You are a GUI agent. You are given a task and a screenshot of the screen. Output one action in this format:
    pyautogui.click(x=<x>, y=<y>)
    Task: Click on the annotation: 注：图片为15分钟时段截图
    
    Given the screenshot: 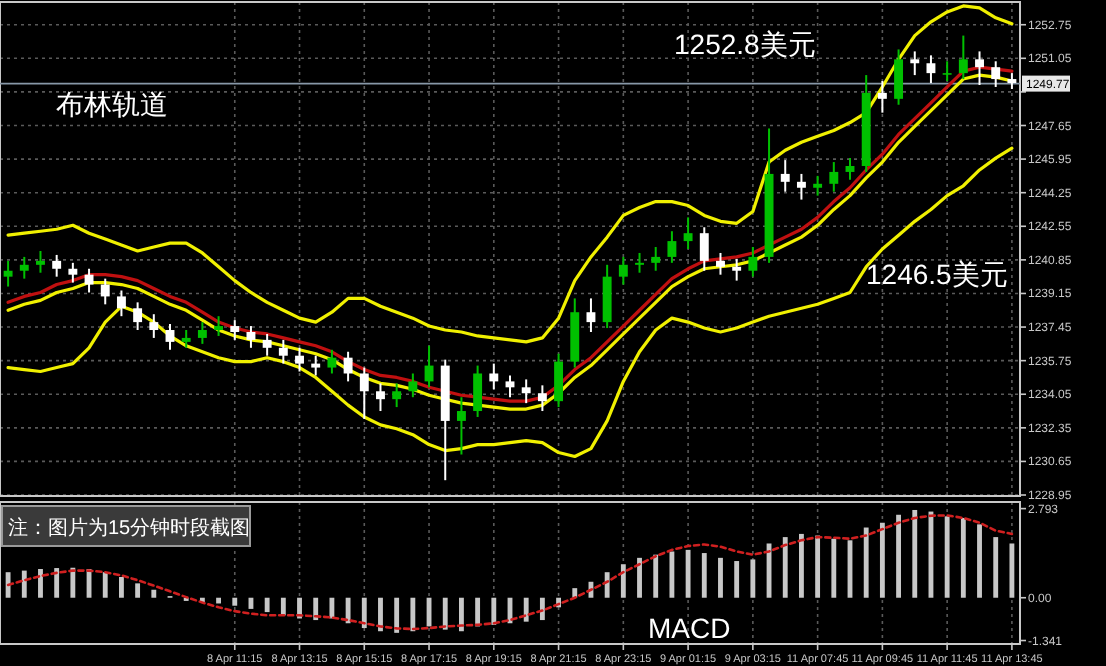 What is the action you would take?
    pyautogui.click(x=129, y=528)
    